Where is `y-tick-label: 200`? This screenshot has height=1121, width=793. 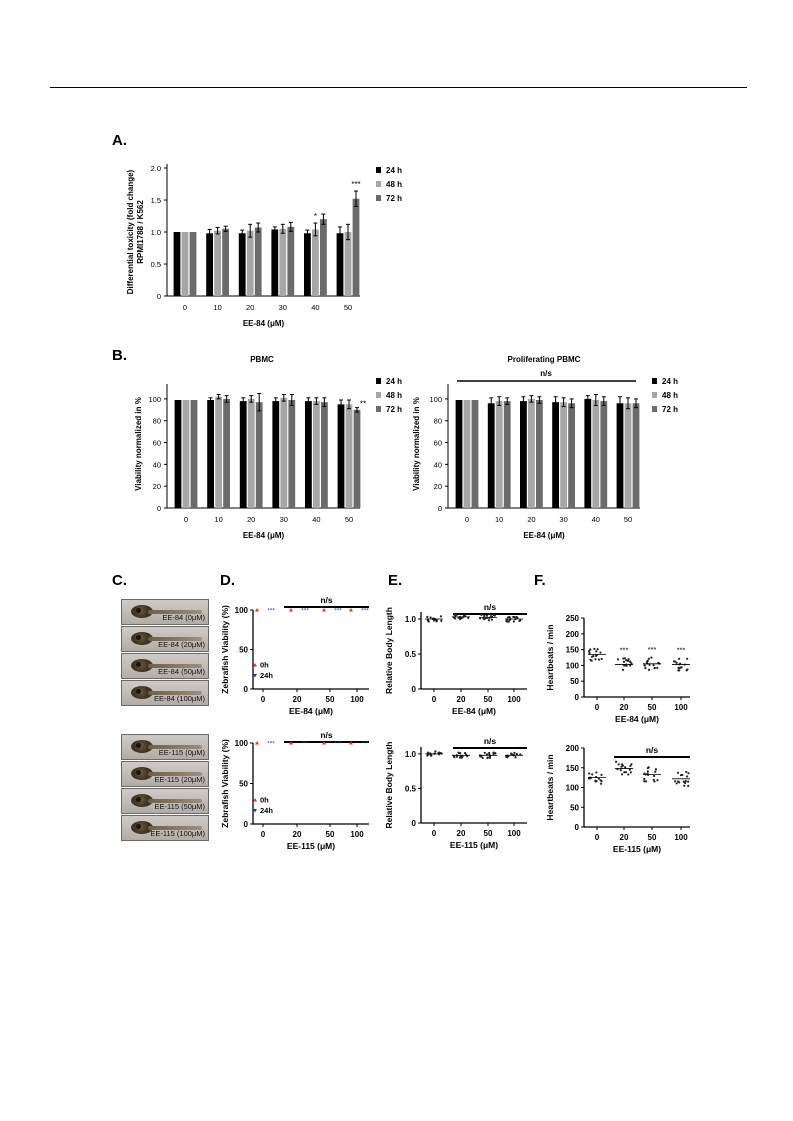 y-tick-label: 200 is located at coordinates (573, 634).